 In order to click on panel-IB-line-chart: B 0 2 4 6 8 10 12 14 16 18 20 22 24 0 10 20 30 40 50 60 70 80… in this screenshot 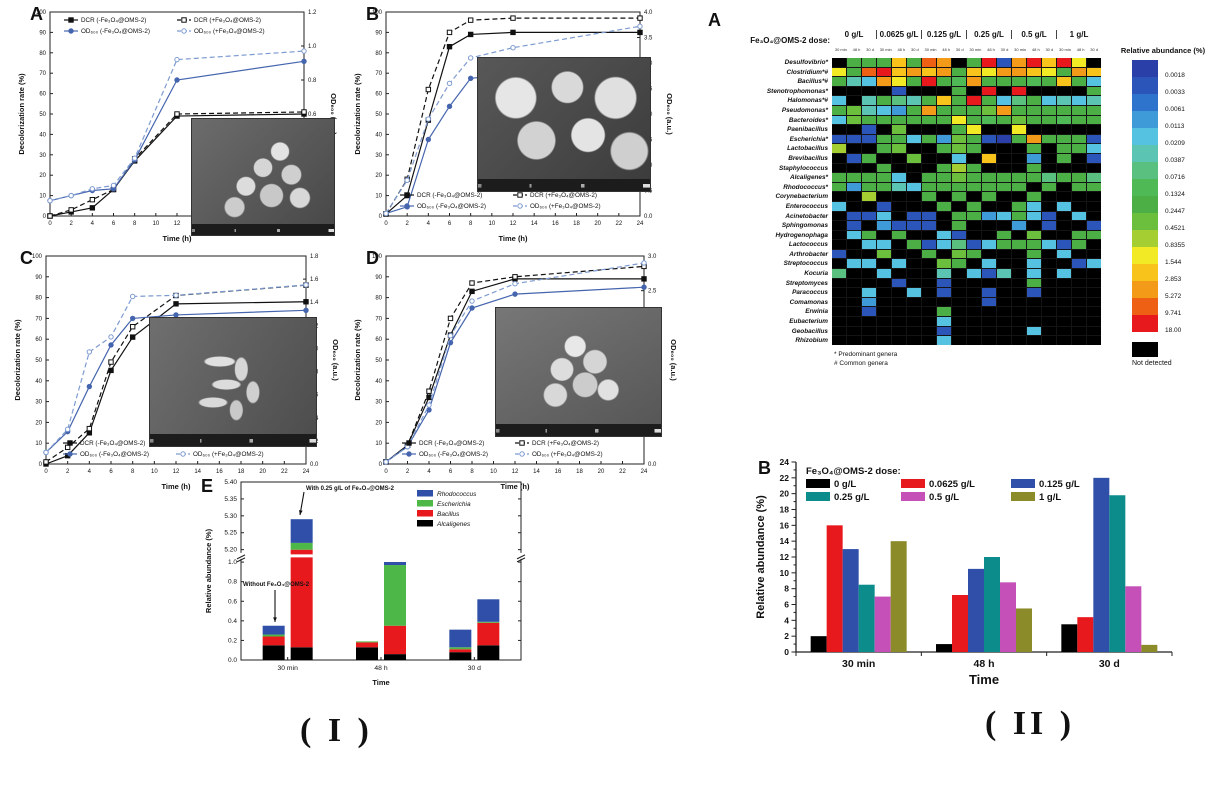, I will do `click(510, 125)`.